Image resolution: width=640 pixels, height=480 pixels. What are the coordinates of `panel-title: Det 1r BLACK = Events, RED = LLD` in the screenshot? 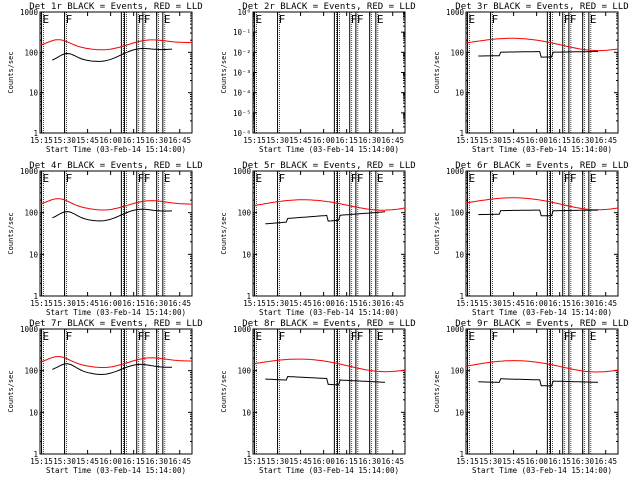 It's located at (115, 7).